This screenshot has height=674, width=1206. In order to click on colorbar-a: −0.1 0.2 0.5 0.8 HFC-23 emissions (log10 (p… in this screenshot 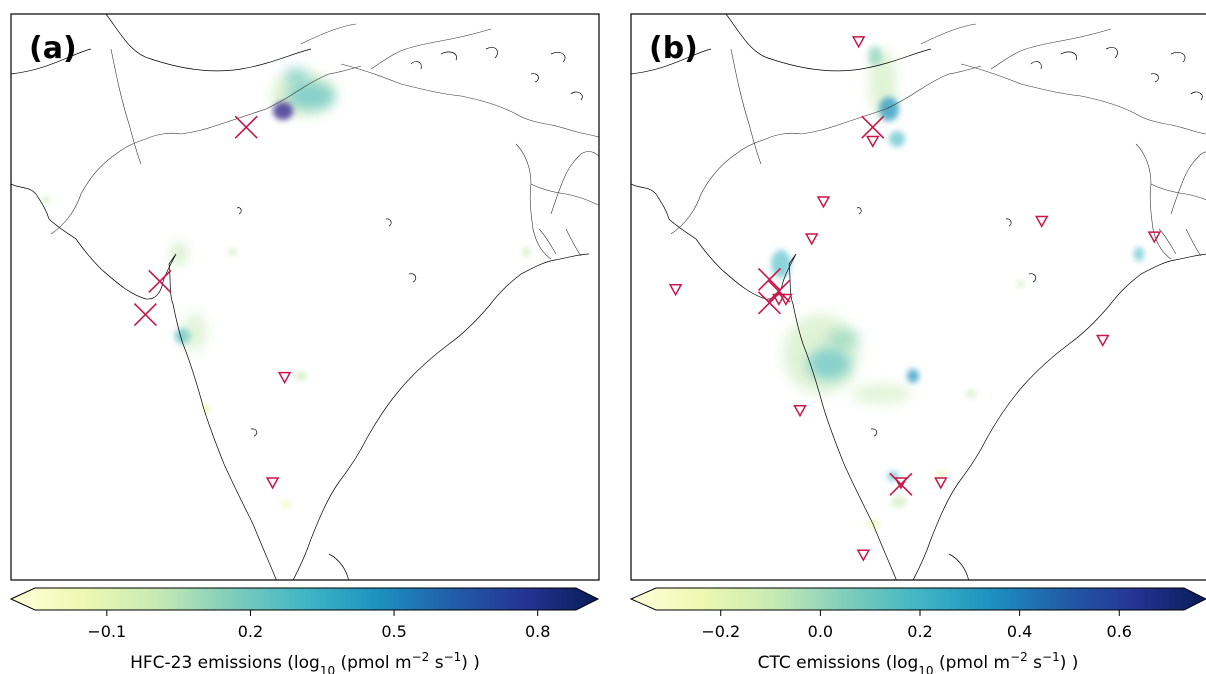, I will do `click(304, 630)`.